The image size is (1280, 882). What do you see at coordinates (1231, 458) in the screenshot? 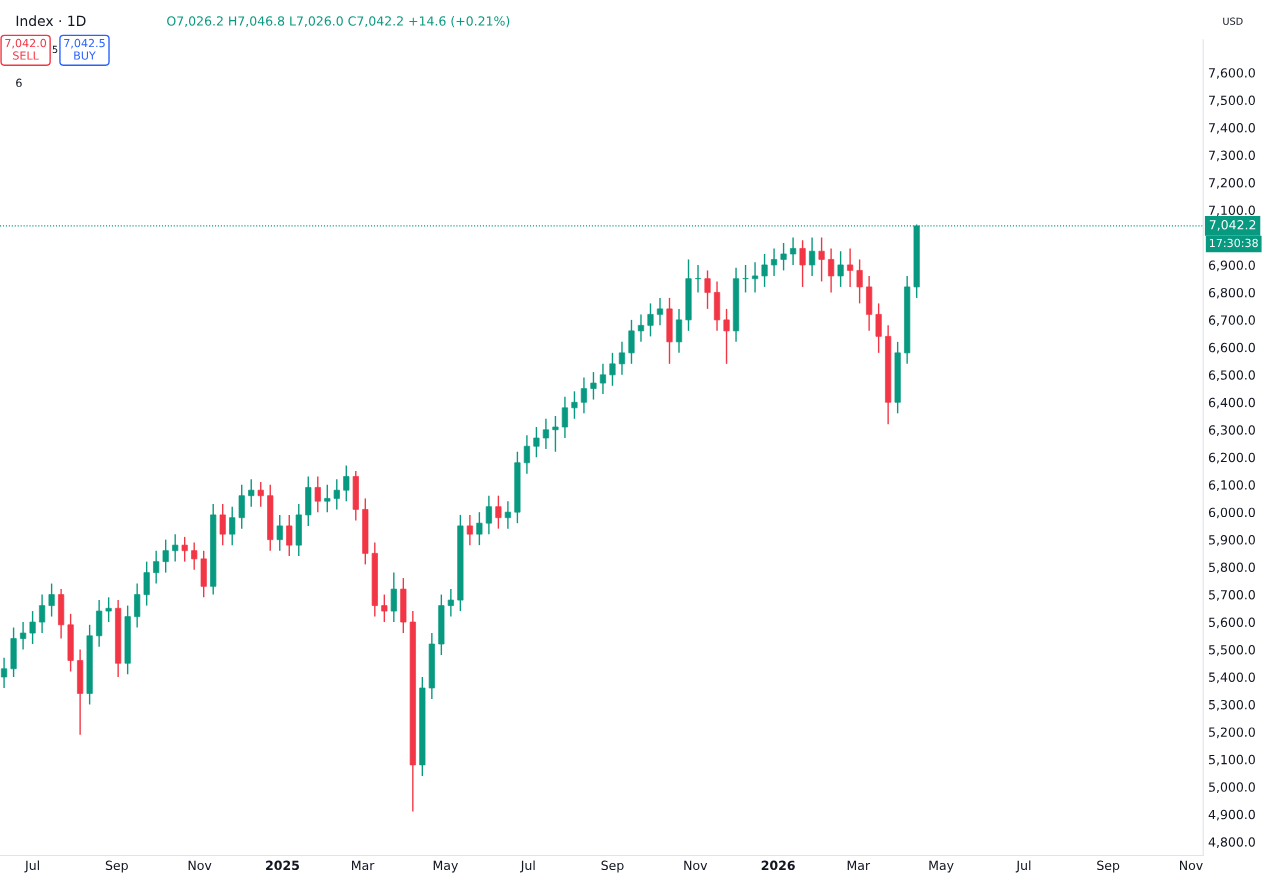
I see `y-tick-label: 6,200.0` at bounding box center [1231, 458].